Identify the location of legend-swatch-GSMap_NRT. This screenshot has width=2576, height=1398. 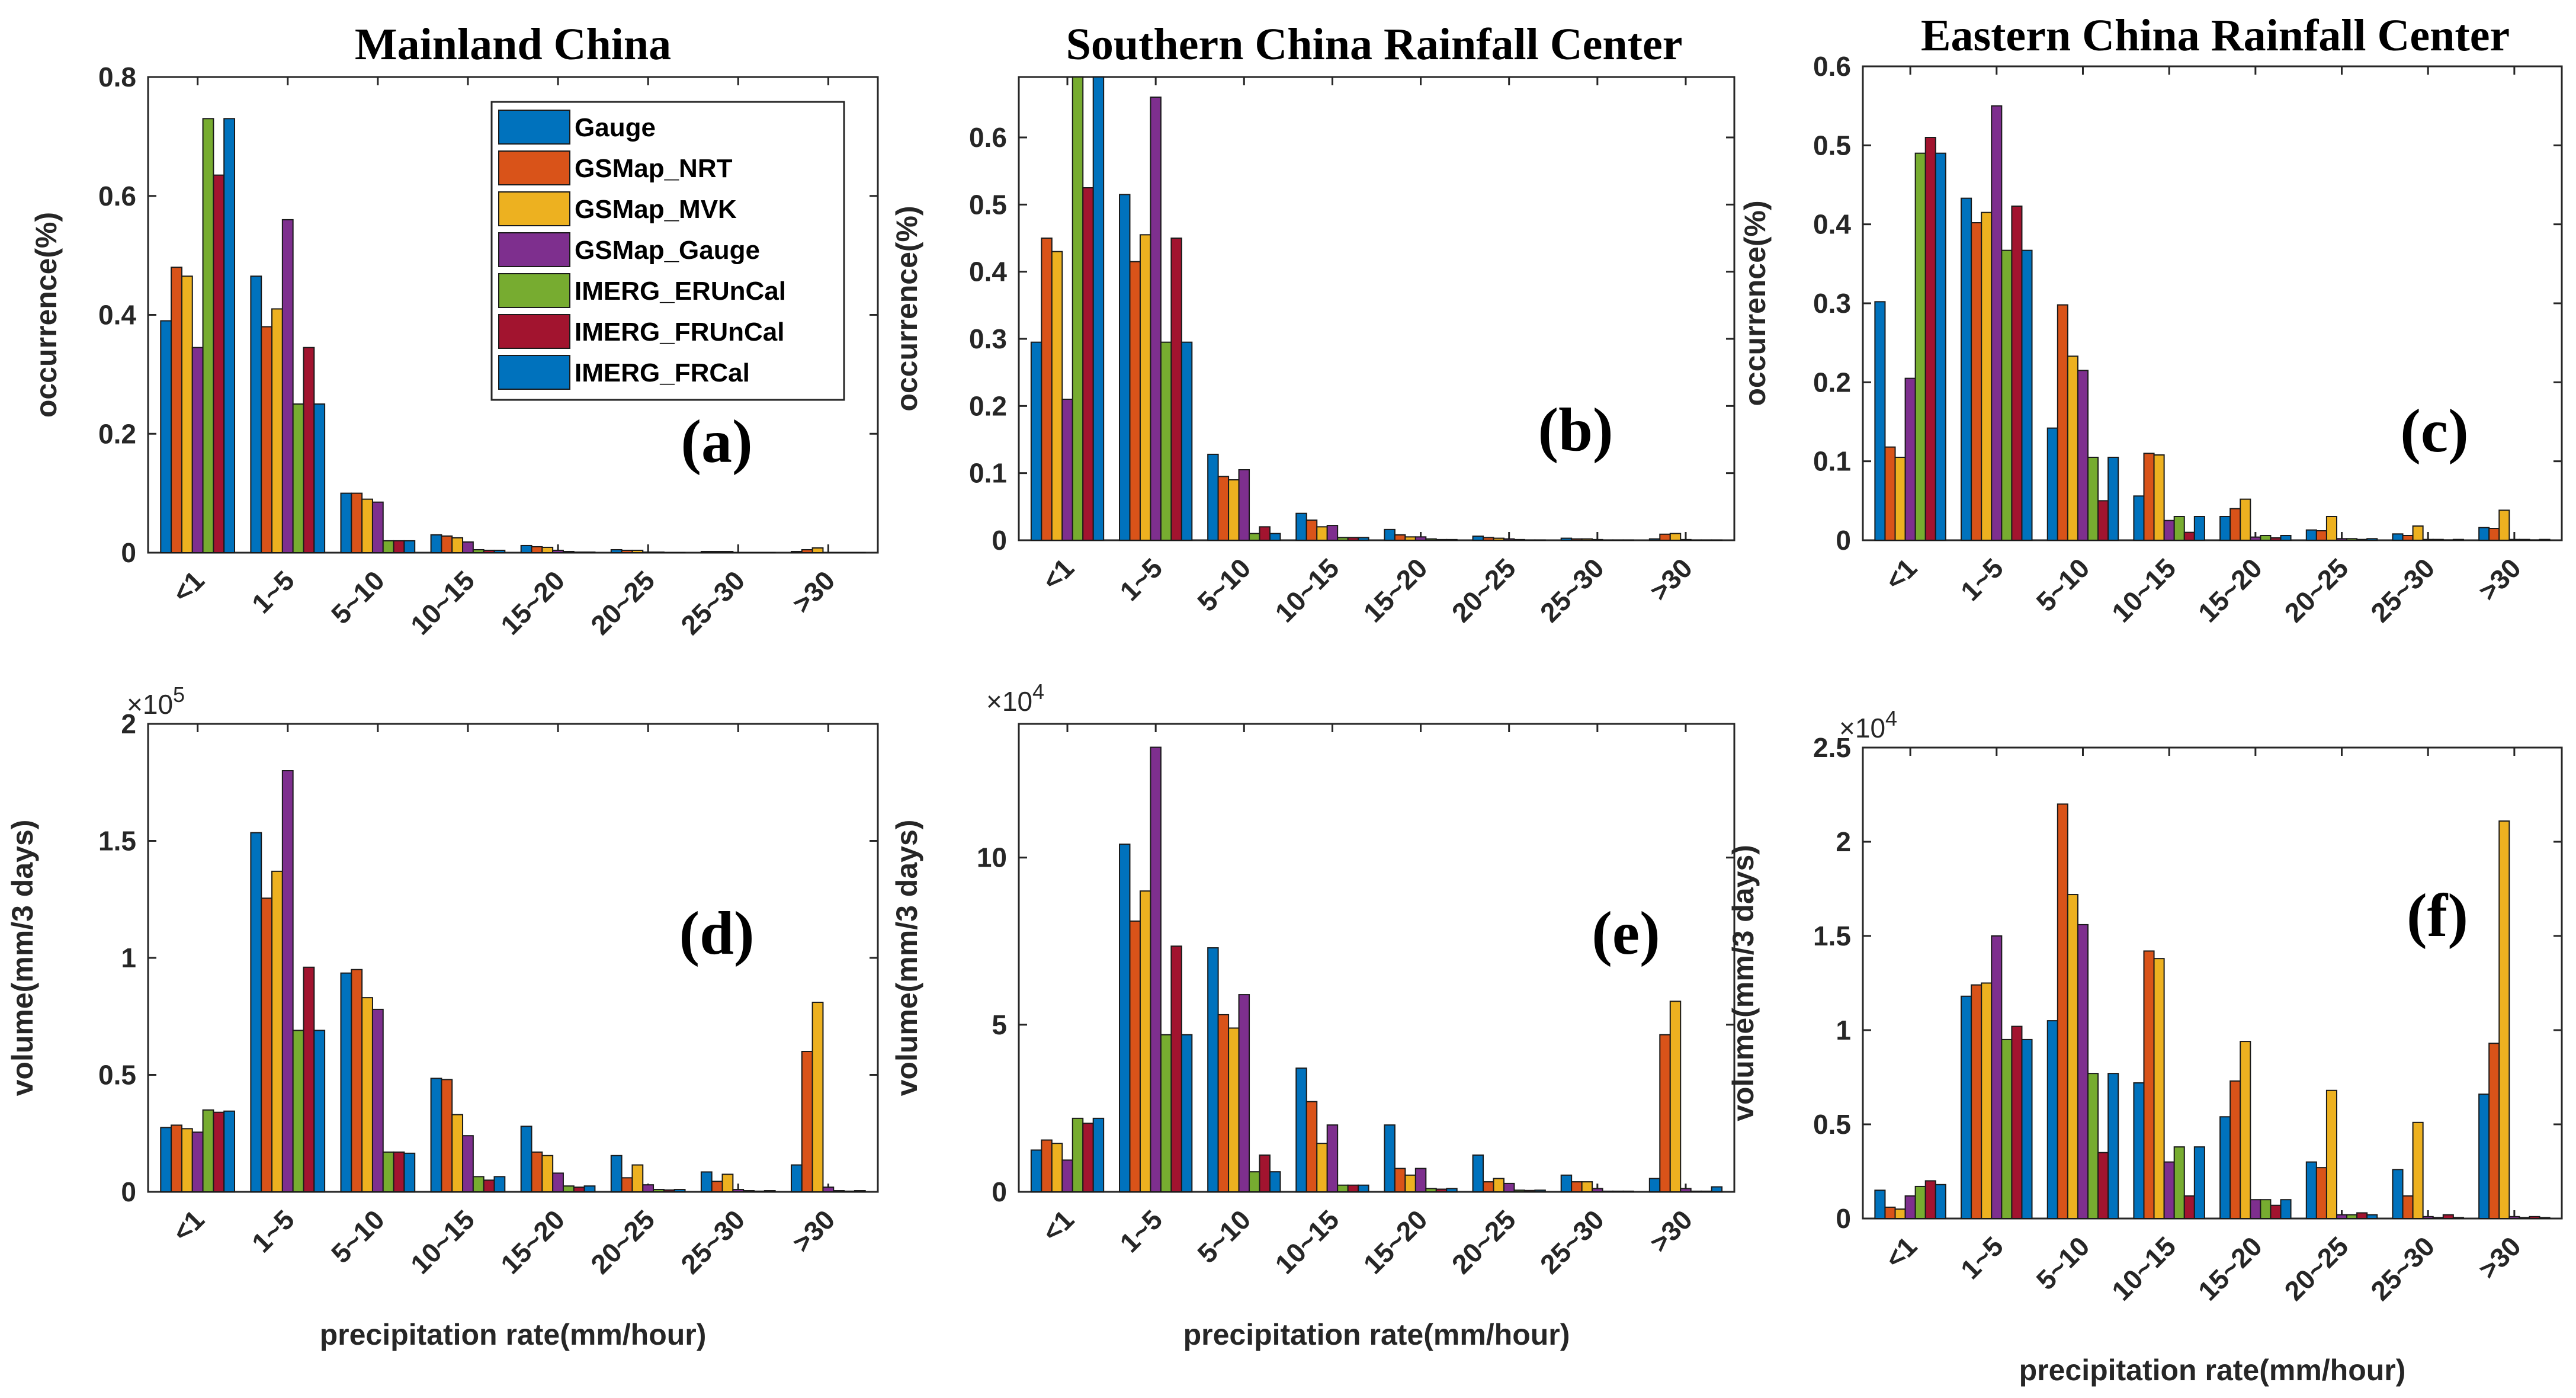
(534, 168).